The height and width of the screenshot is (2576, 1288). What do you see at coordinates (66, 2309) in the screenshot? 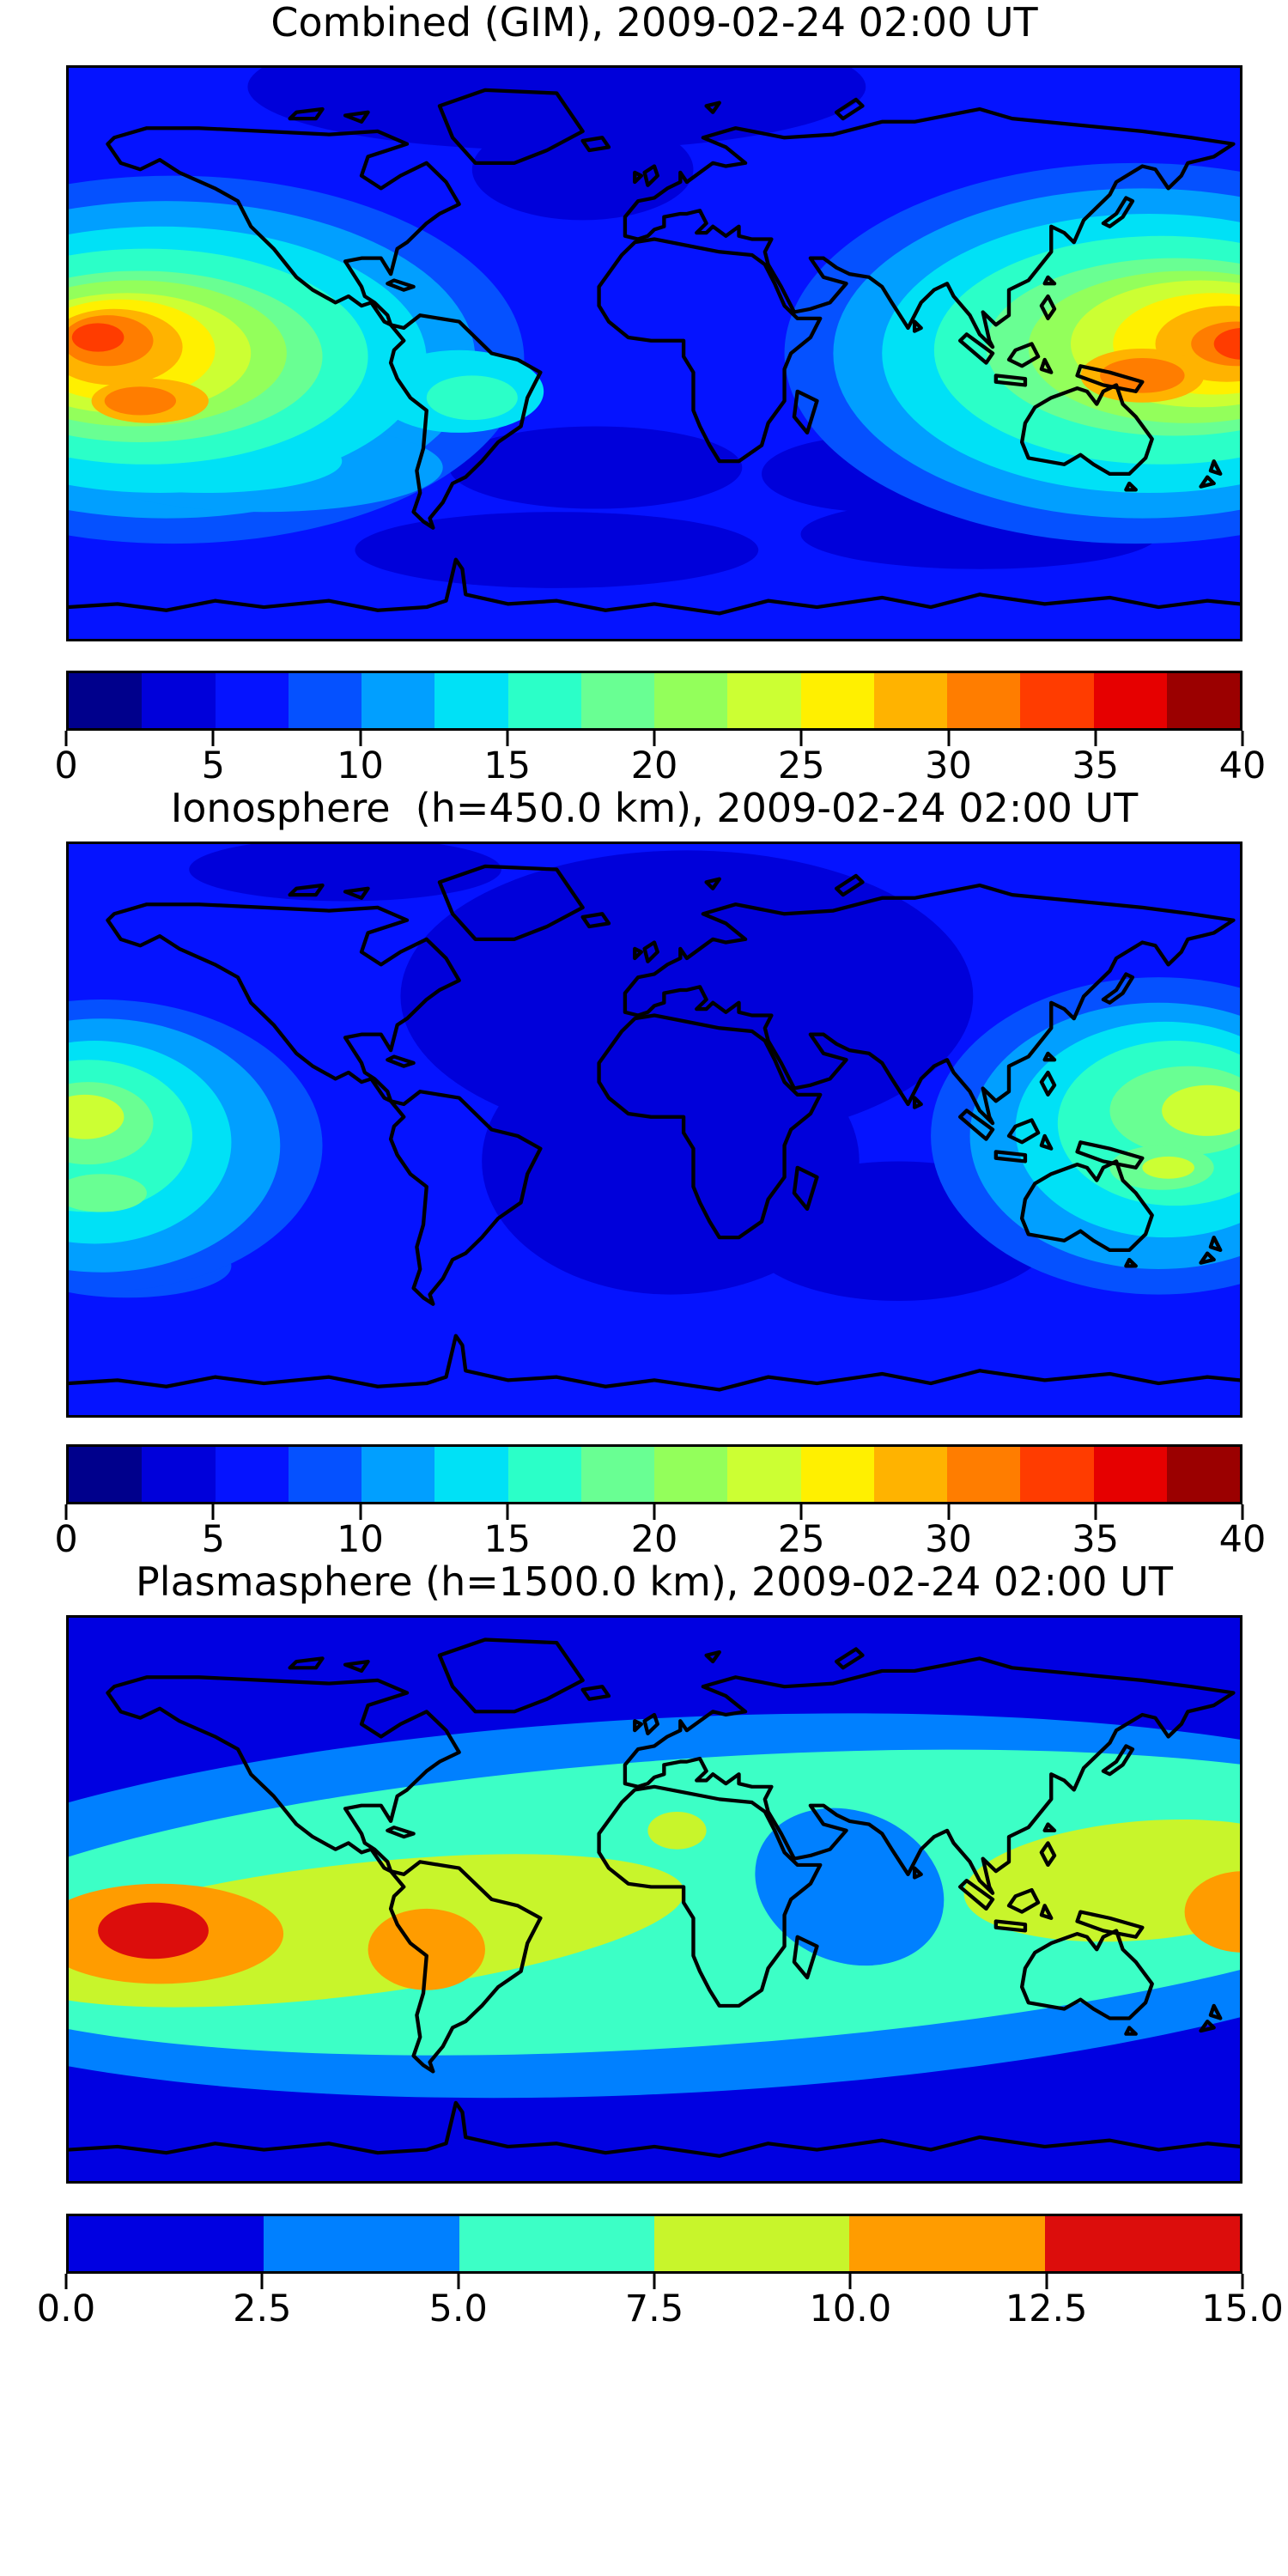
I see `colorbar-tick-label: 0.0` at bounding box center [66, 2309].